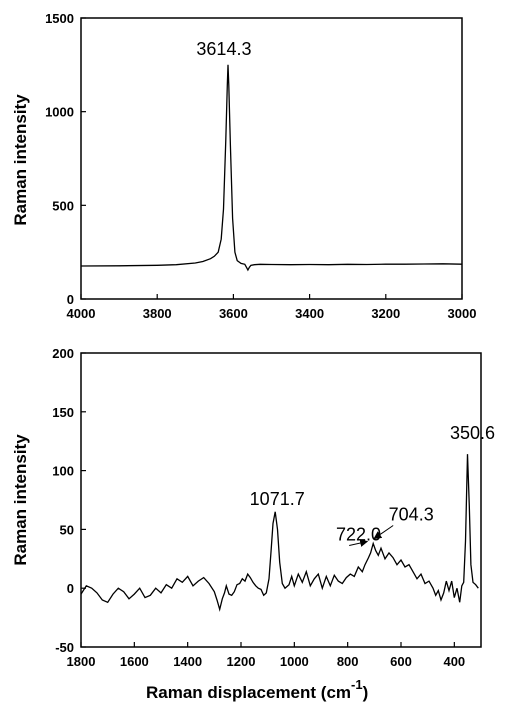 The height and width of the screenshot is (714, 514). I want to click on x-tick-label: 1200, so click(241, 661).